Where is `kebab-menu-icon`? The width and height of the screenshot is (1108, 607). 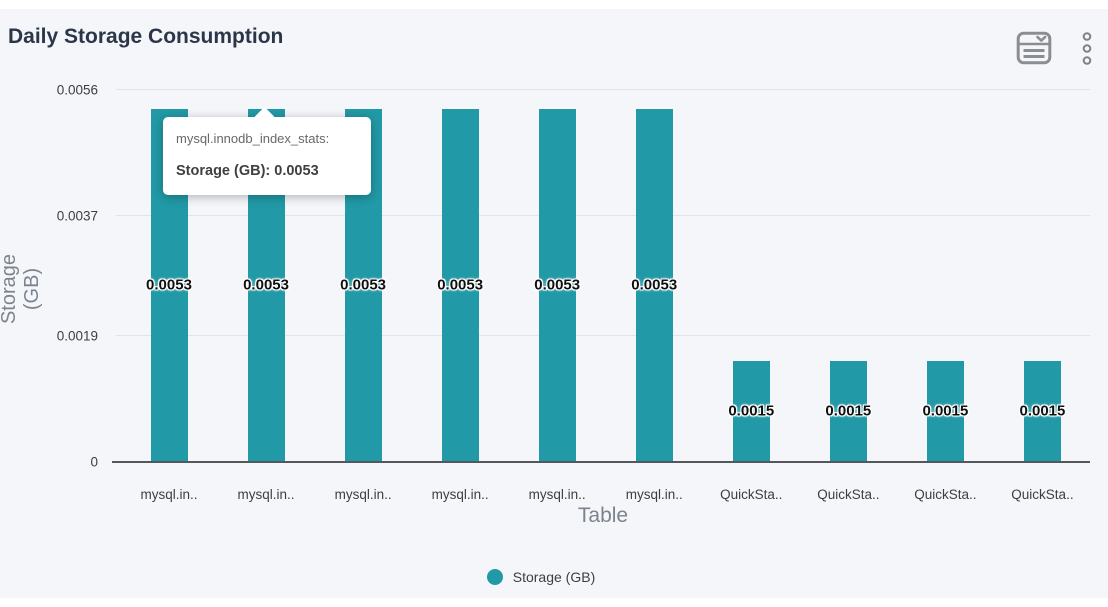
kebab-menu-icon is located at coordinates (1087, 49).